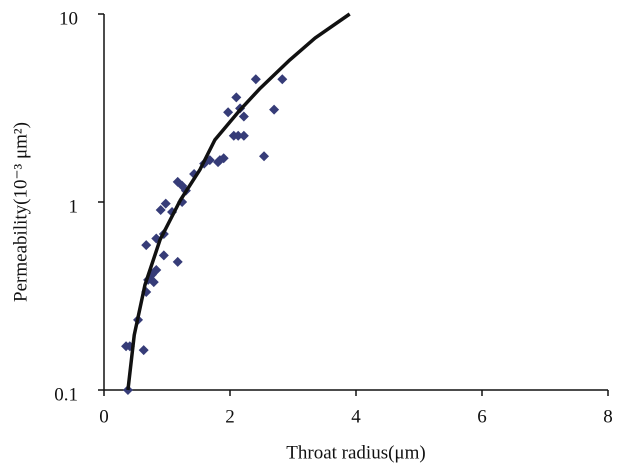  I want to click on y-tick-label: 0.1, so click(66, 394).